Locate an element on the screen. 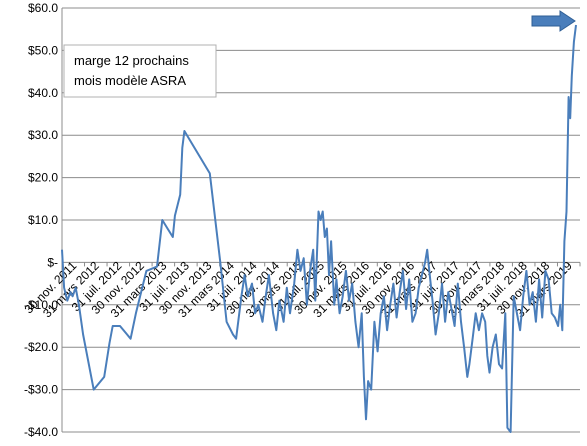 The height and width of the screenshot is (446, 587). annotation-line-2: mois modèle ASRA is located at coordinates (130, 80).